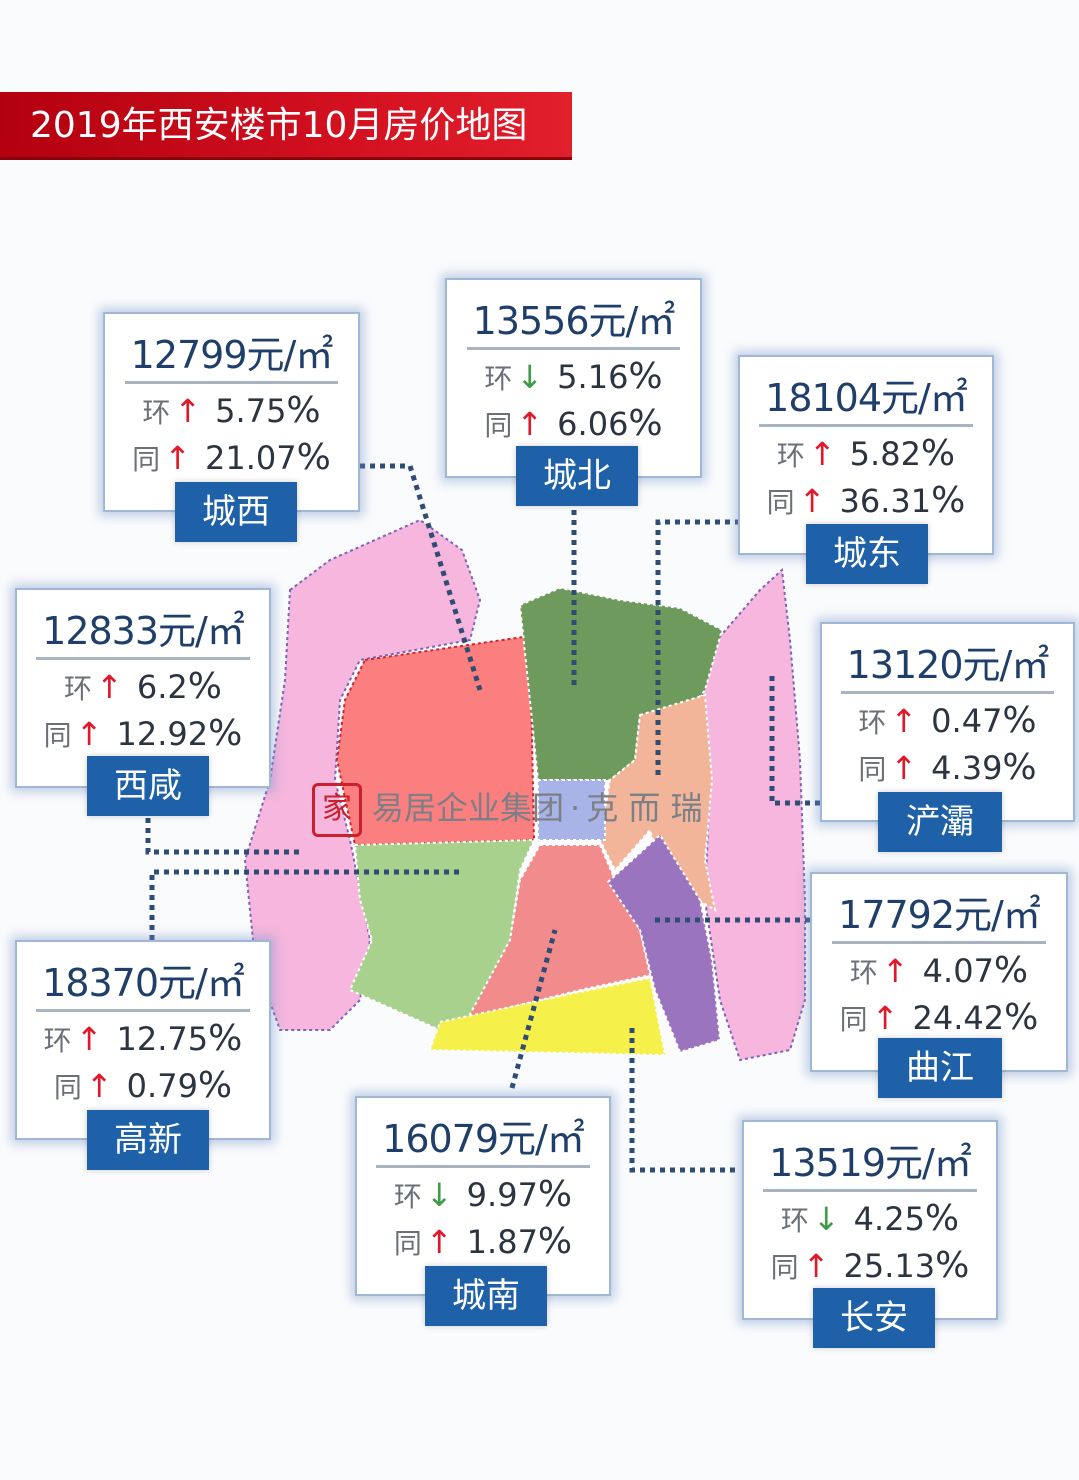 Image resolution: width=1079 pixels, height=1480 pixels. I want to click on mom-row: 环 ↓ 5.16%, so click(573, 376).